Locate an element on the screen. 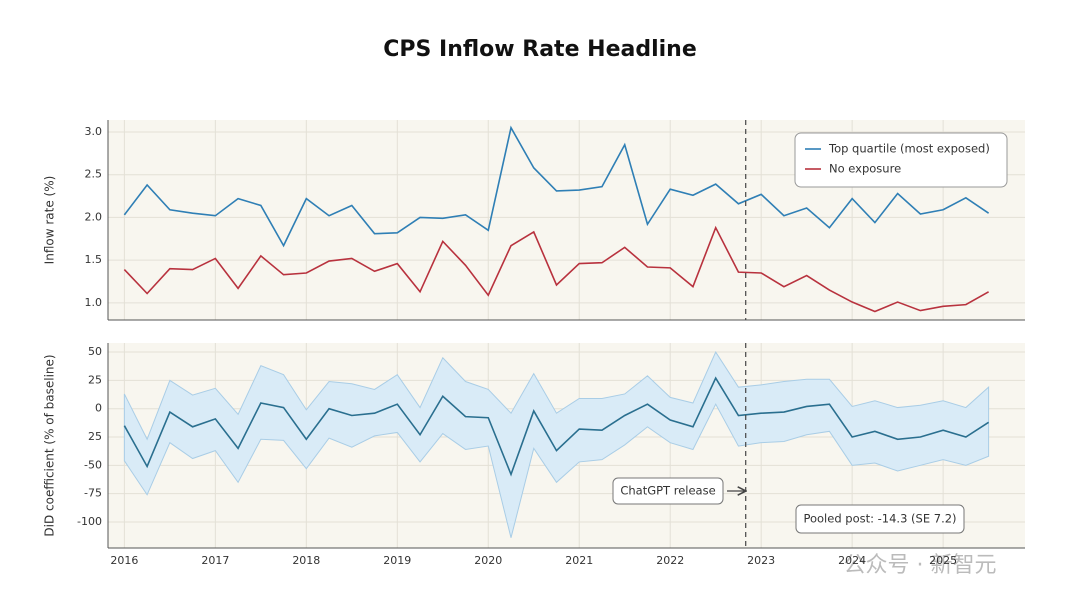  y-tick-label: 50 is located at coordinates (95, 351).